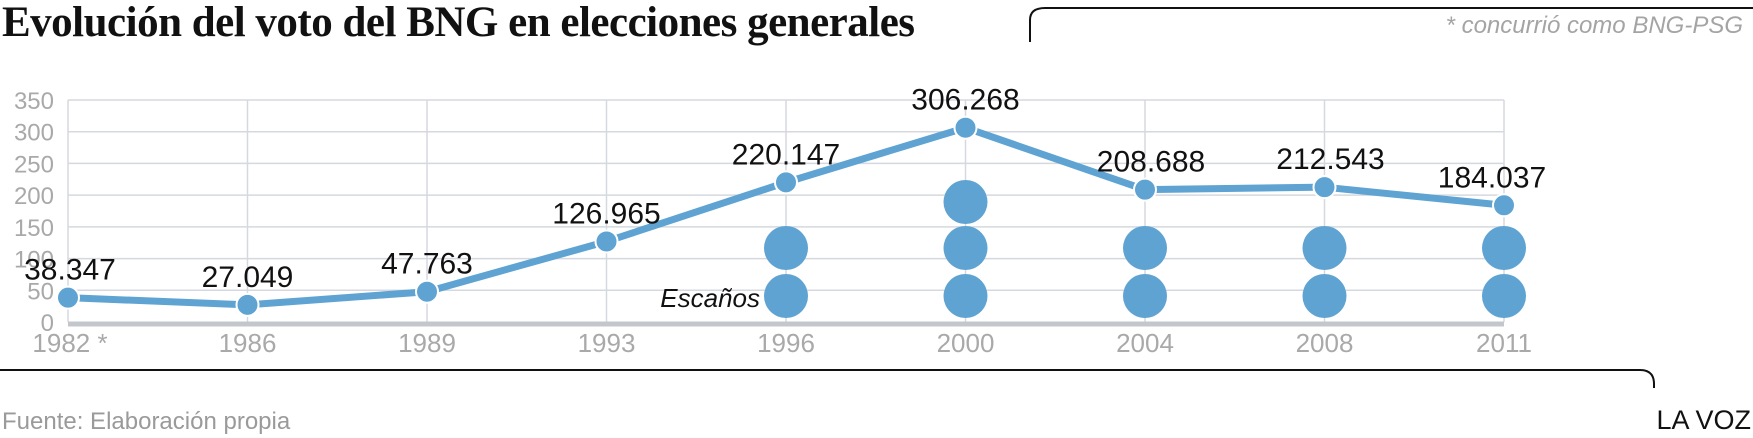 Image resolution: width=1753 pixels, height=438 pixels. Describe the element at coordinates (40, 291) in the screenshot. I see `y-tick-label: 50` at that location.